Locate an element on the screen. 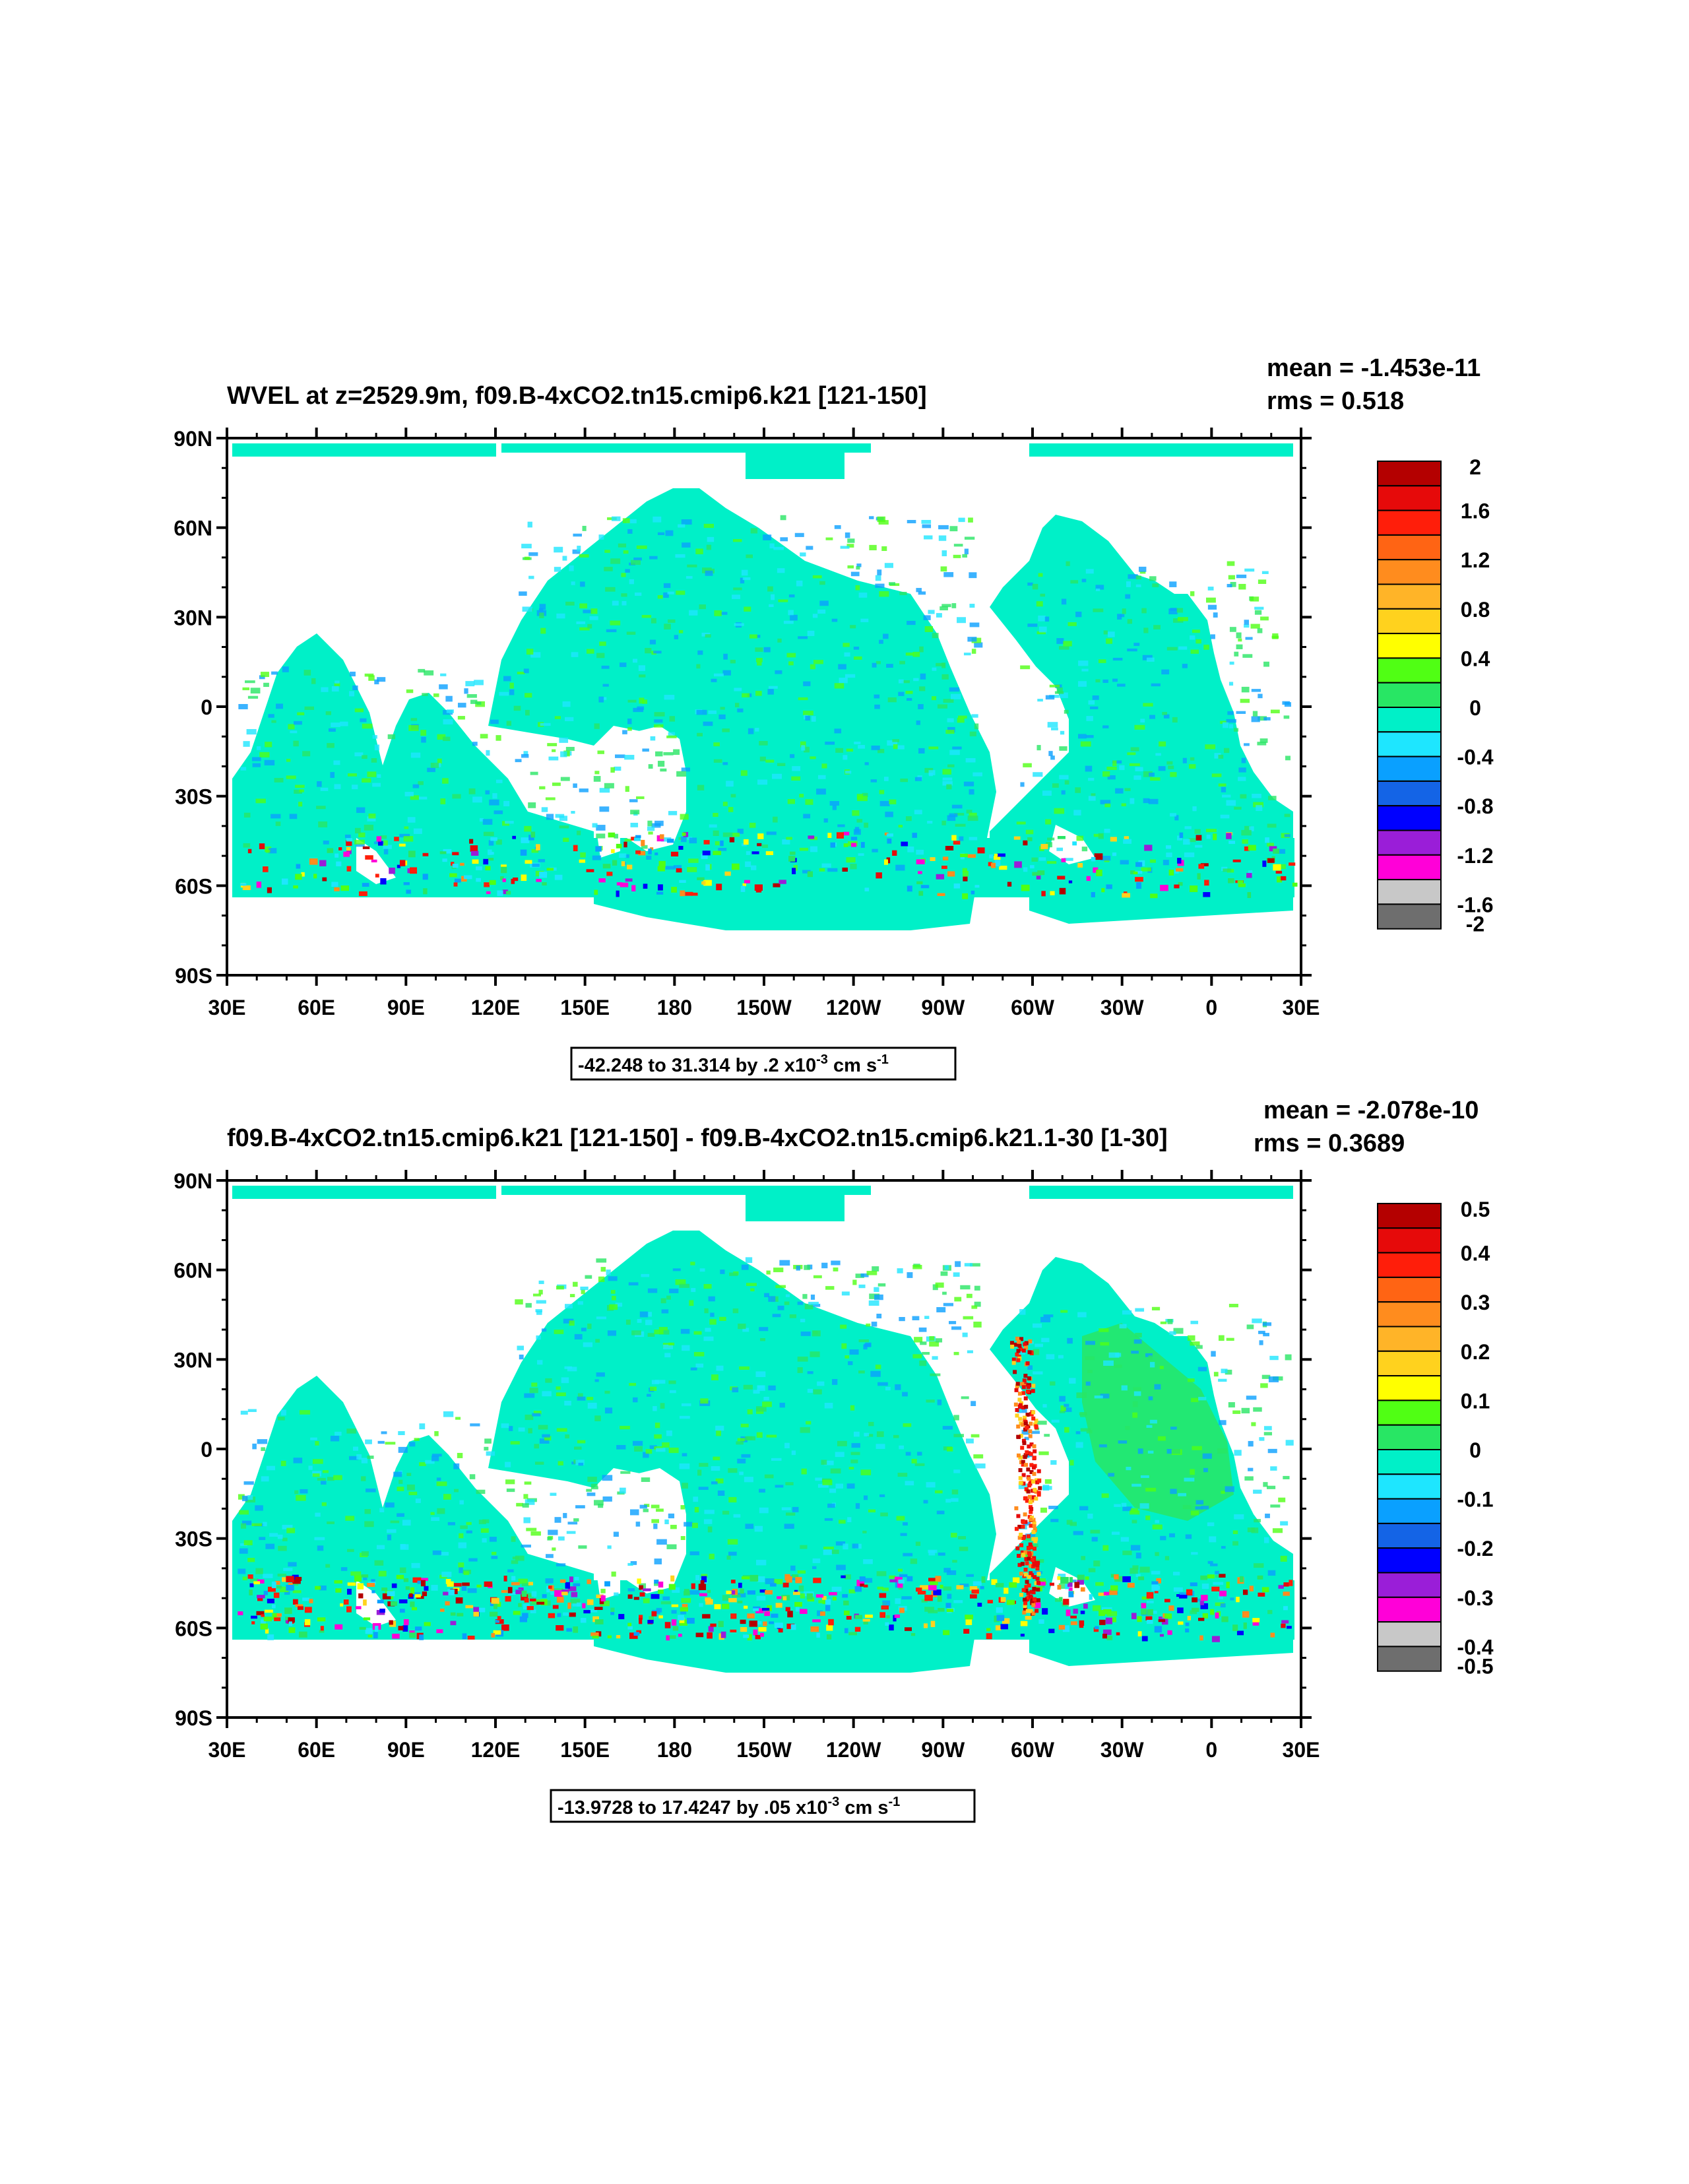 This screenshot has height=2184, width=1689. colorbar-label: 2 is located at coordinates (1475, 467).